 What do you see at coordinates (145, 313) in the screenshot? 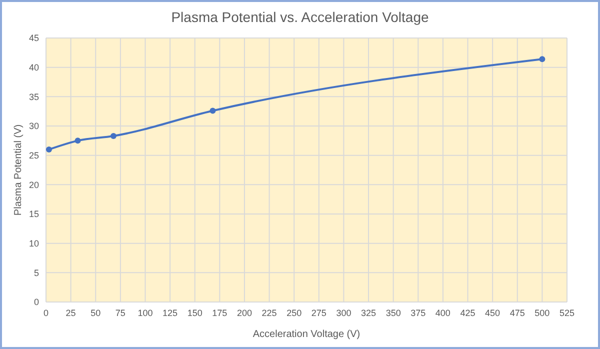
I see `x-tick-label: 100` at bounding box center [145, 313].